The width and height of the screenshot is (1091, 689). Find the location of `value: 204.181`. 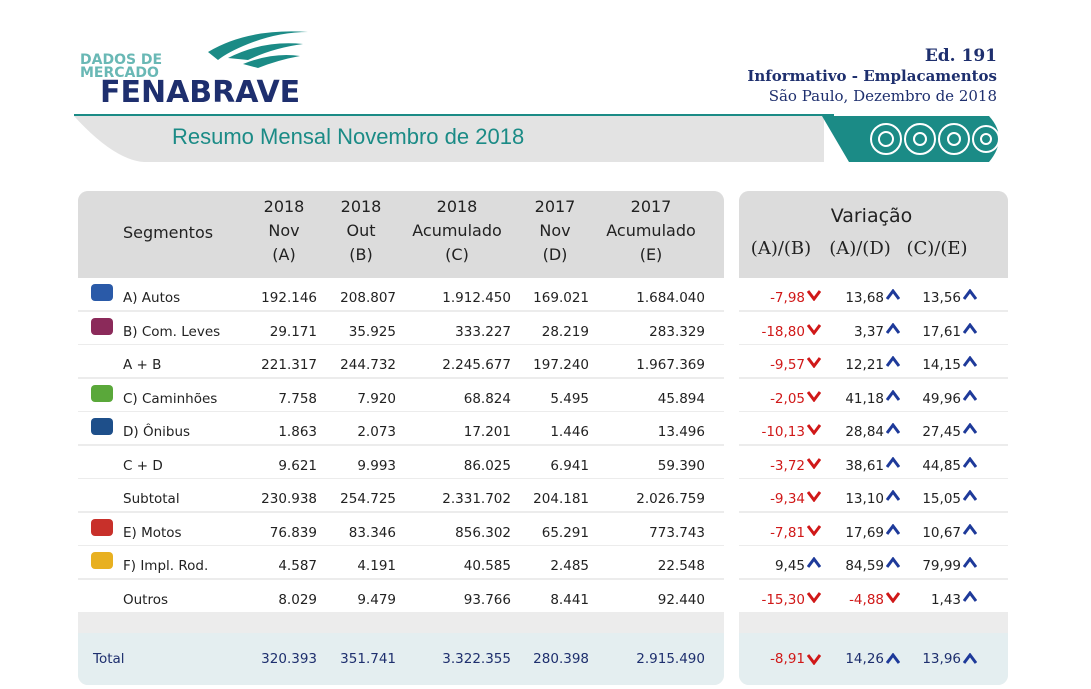

value: 204.181 is located at coordinates (561, 499).